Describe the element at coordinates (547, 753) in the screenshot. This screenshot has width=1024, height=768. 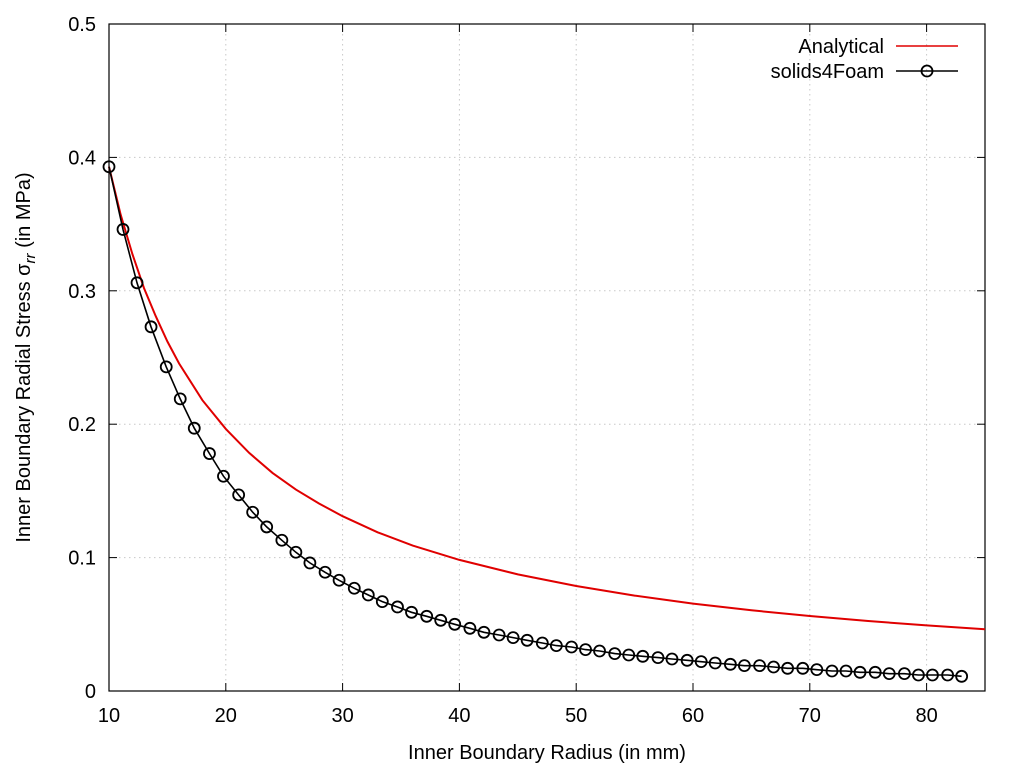
I see `x-axis-title: Inner Boundary Radius (in mm)` at that location.